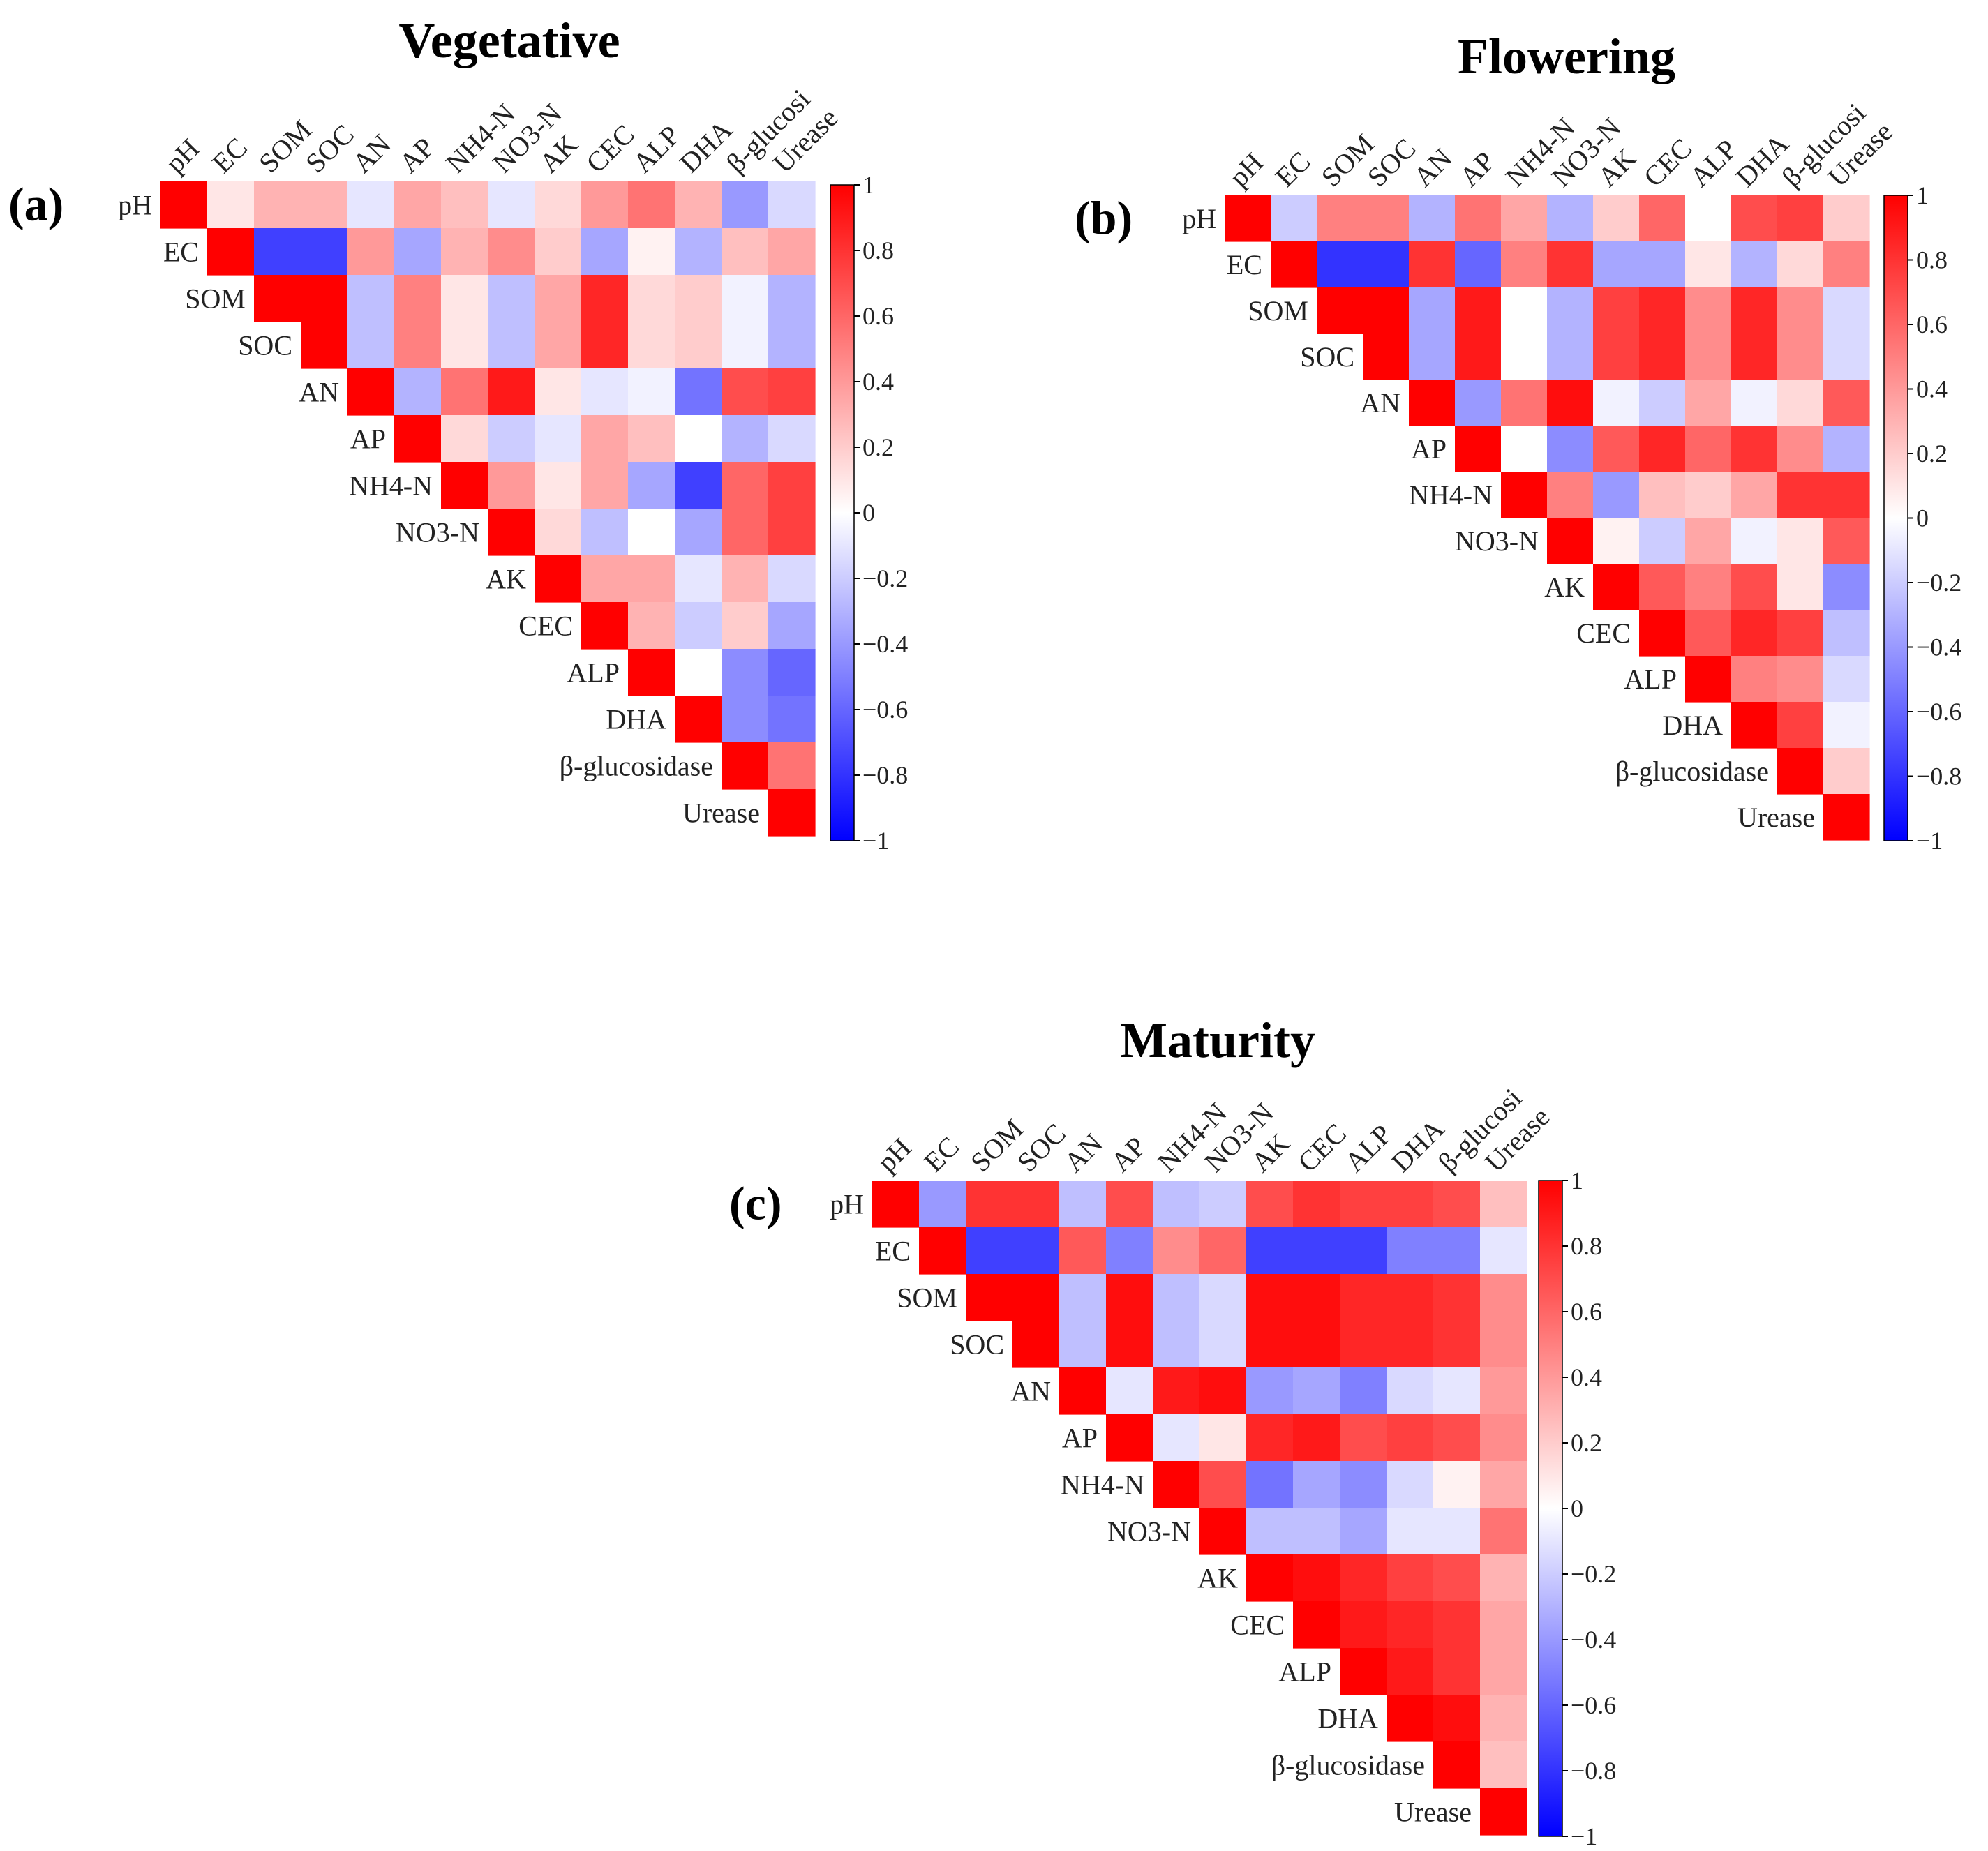  I want to click on row-label: SOM, so click(1278, 311).